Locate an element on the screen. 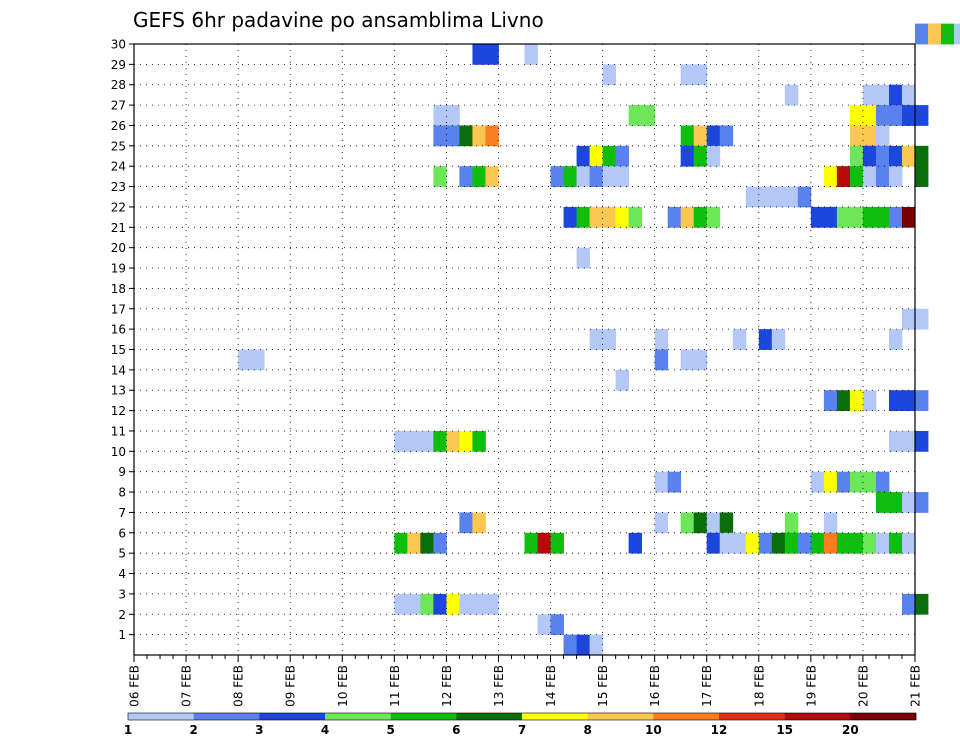  x-tick-label: 07 FEB is located at coordinates (187, 686).